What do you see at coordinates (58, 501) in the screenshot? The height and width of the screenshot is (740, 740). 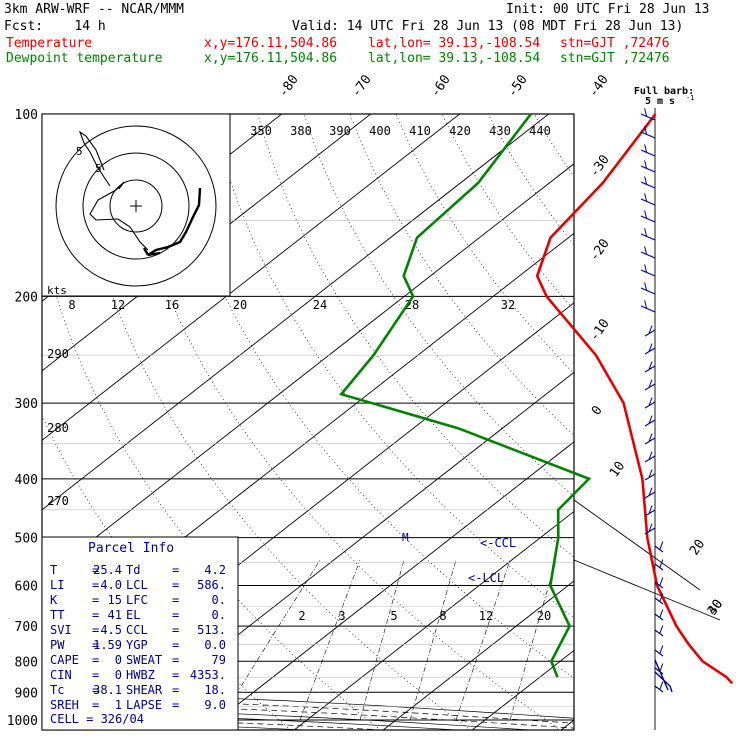 I see `theta-label: 270` at bounding box center [58, 501].